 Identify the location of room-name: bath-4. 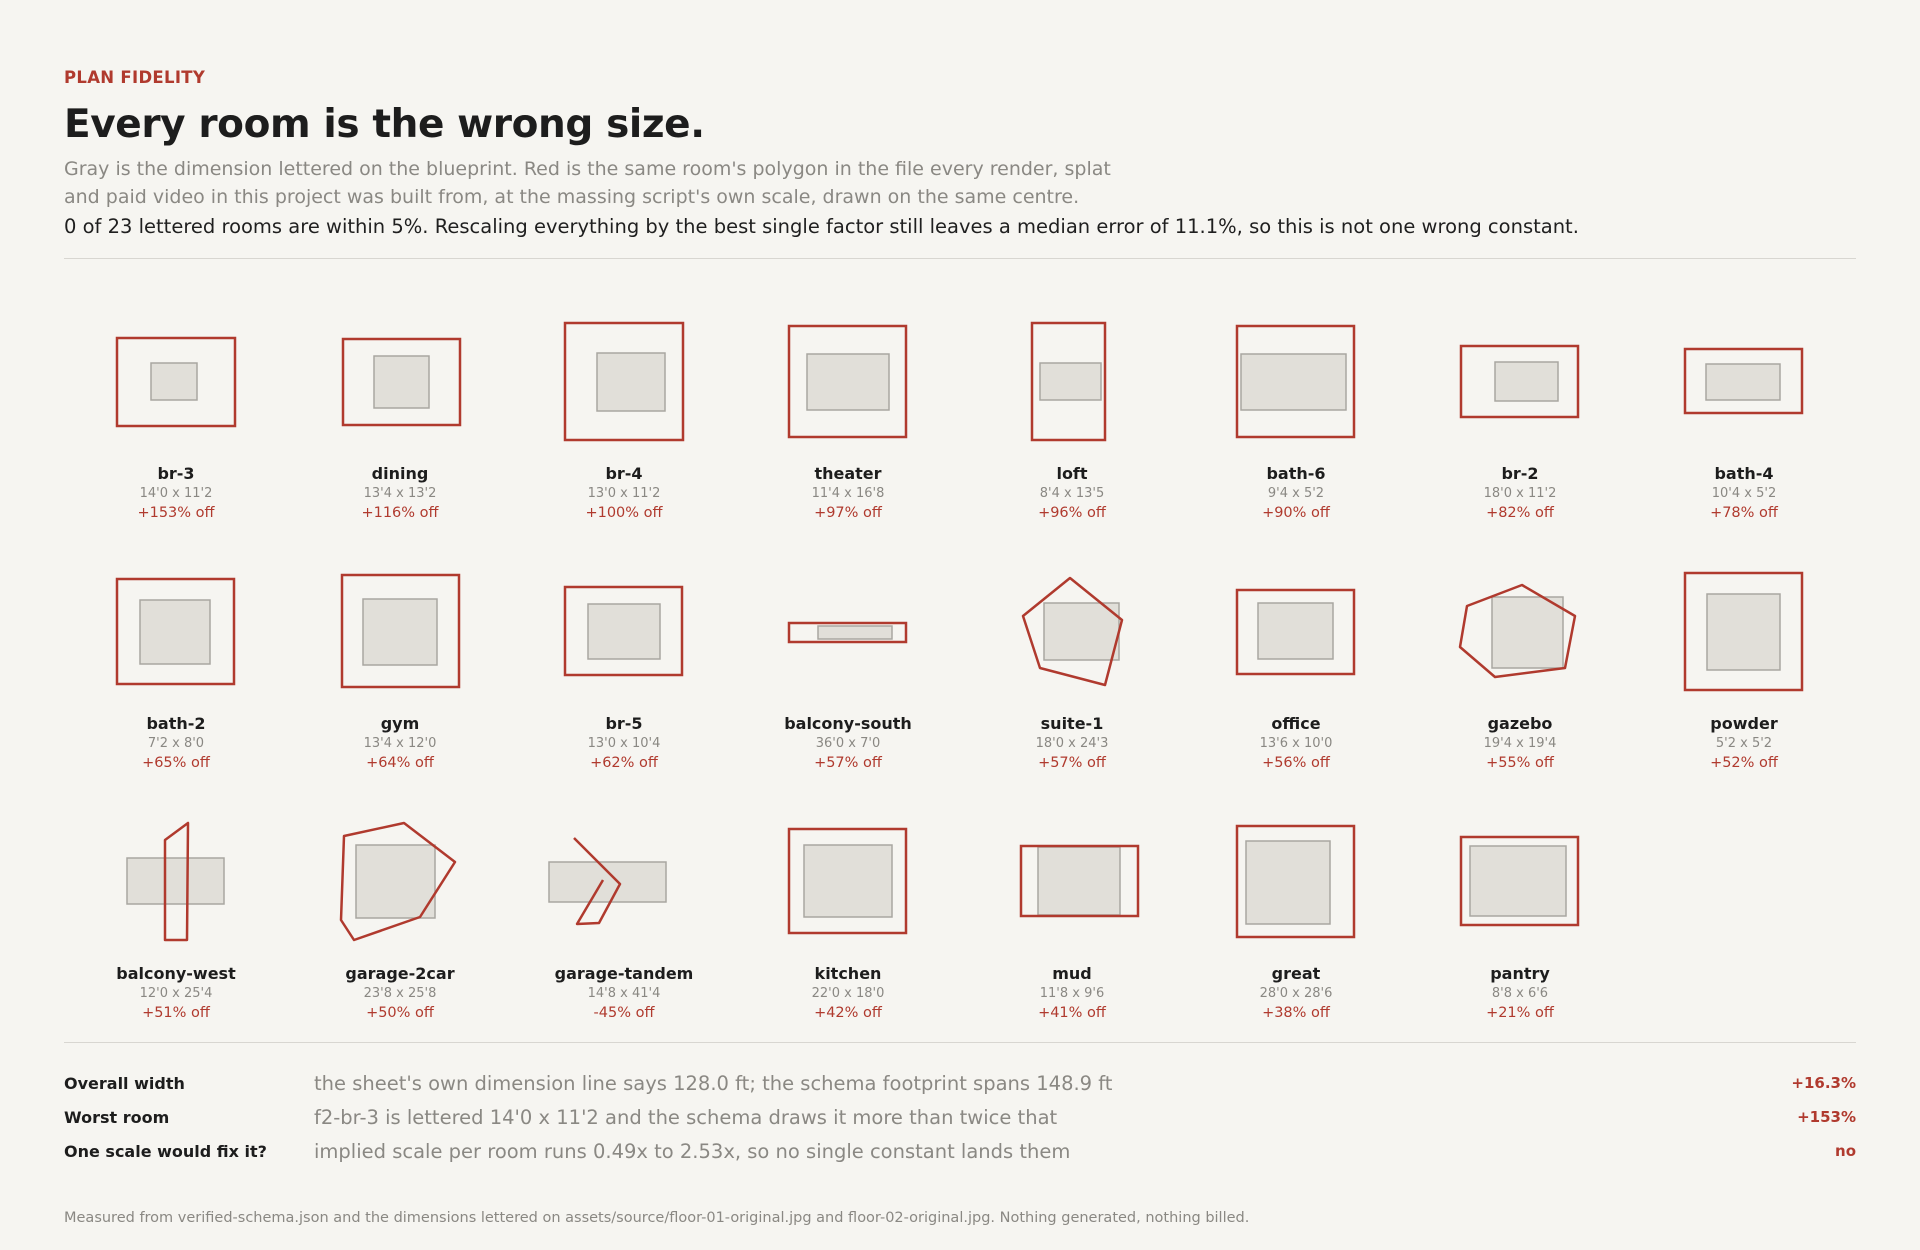
(1744, 473).